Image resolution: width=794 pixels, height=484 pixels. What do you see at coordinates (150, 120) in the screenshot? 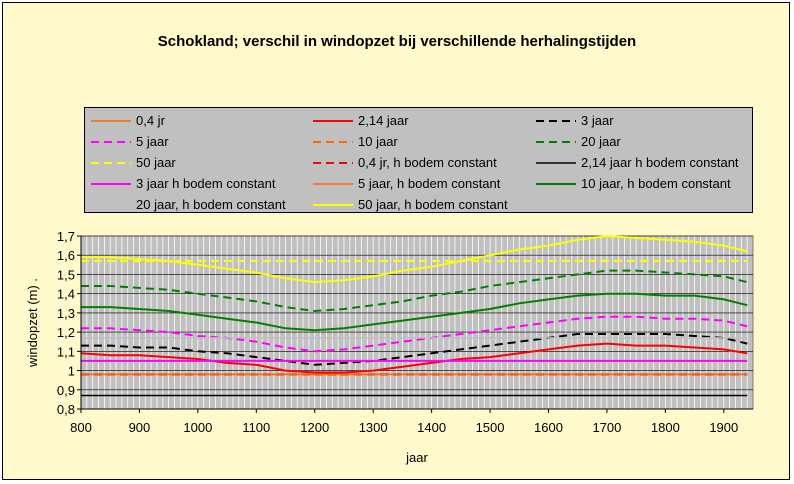
I see `legend-label: 0,4 jr` at bounding box center [150, 120].